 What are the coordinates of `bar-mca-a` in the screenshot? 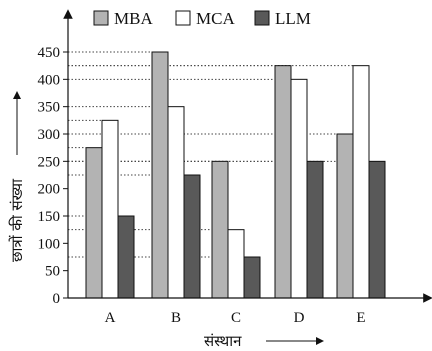 It's located at (110, 209).